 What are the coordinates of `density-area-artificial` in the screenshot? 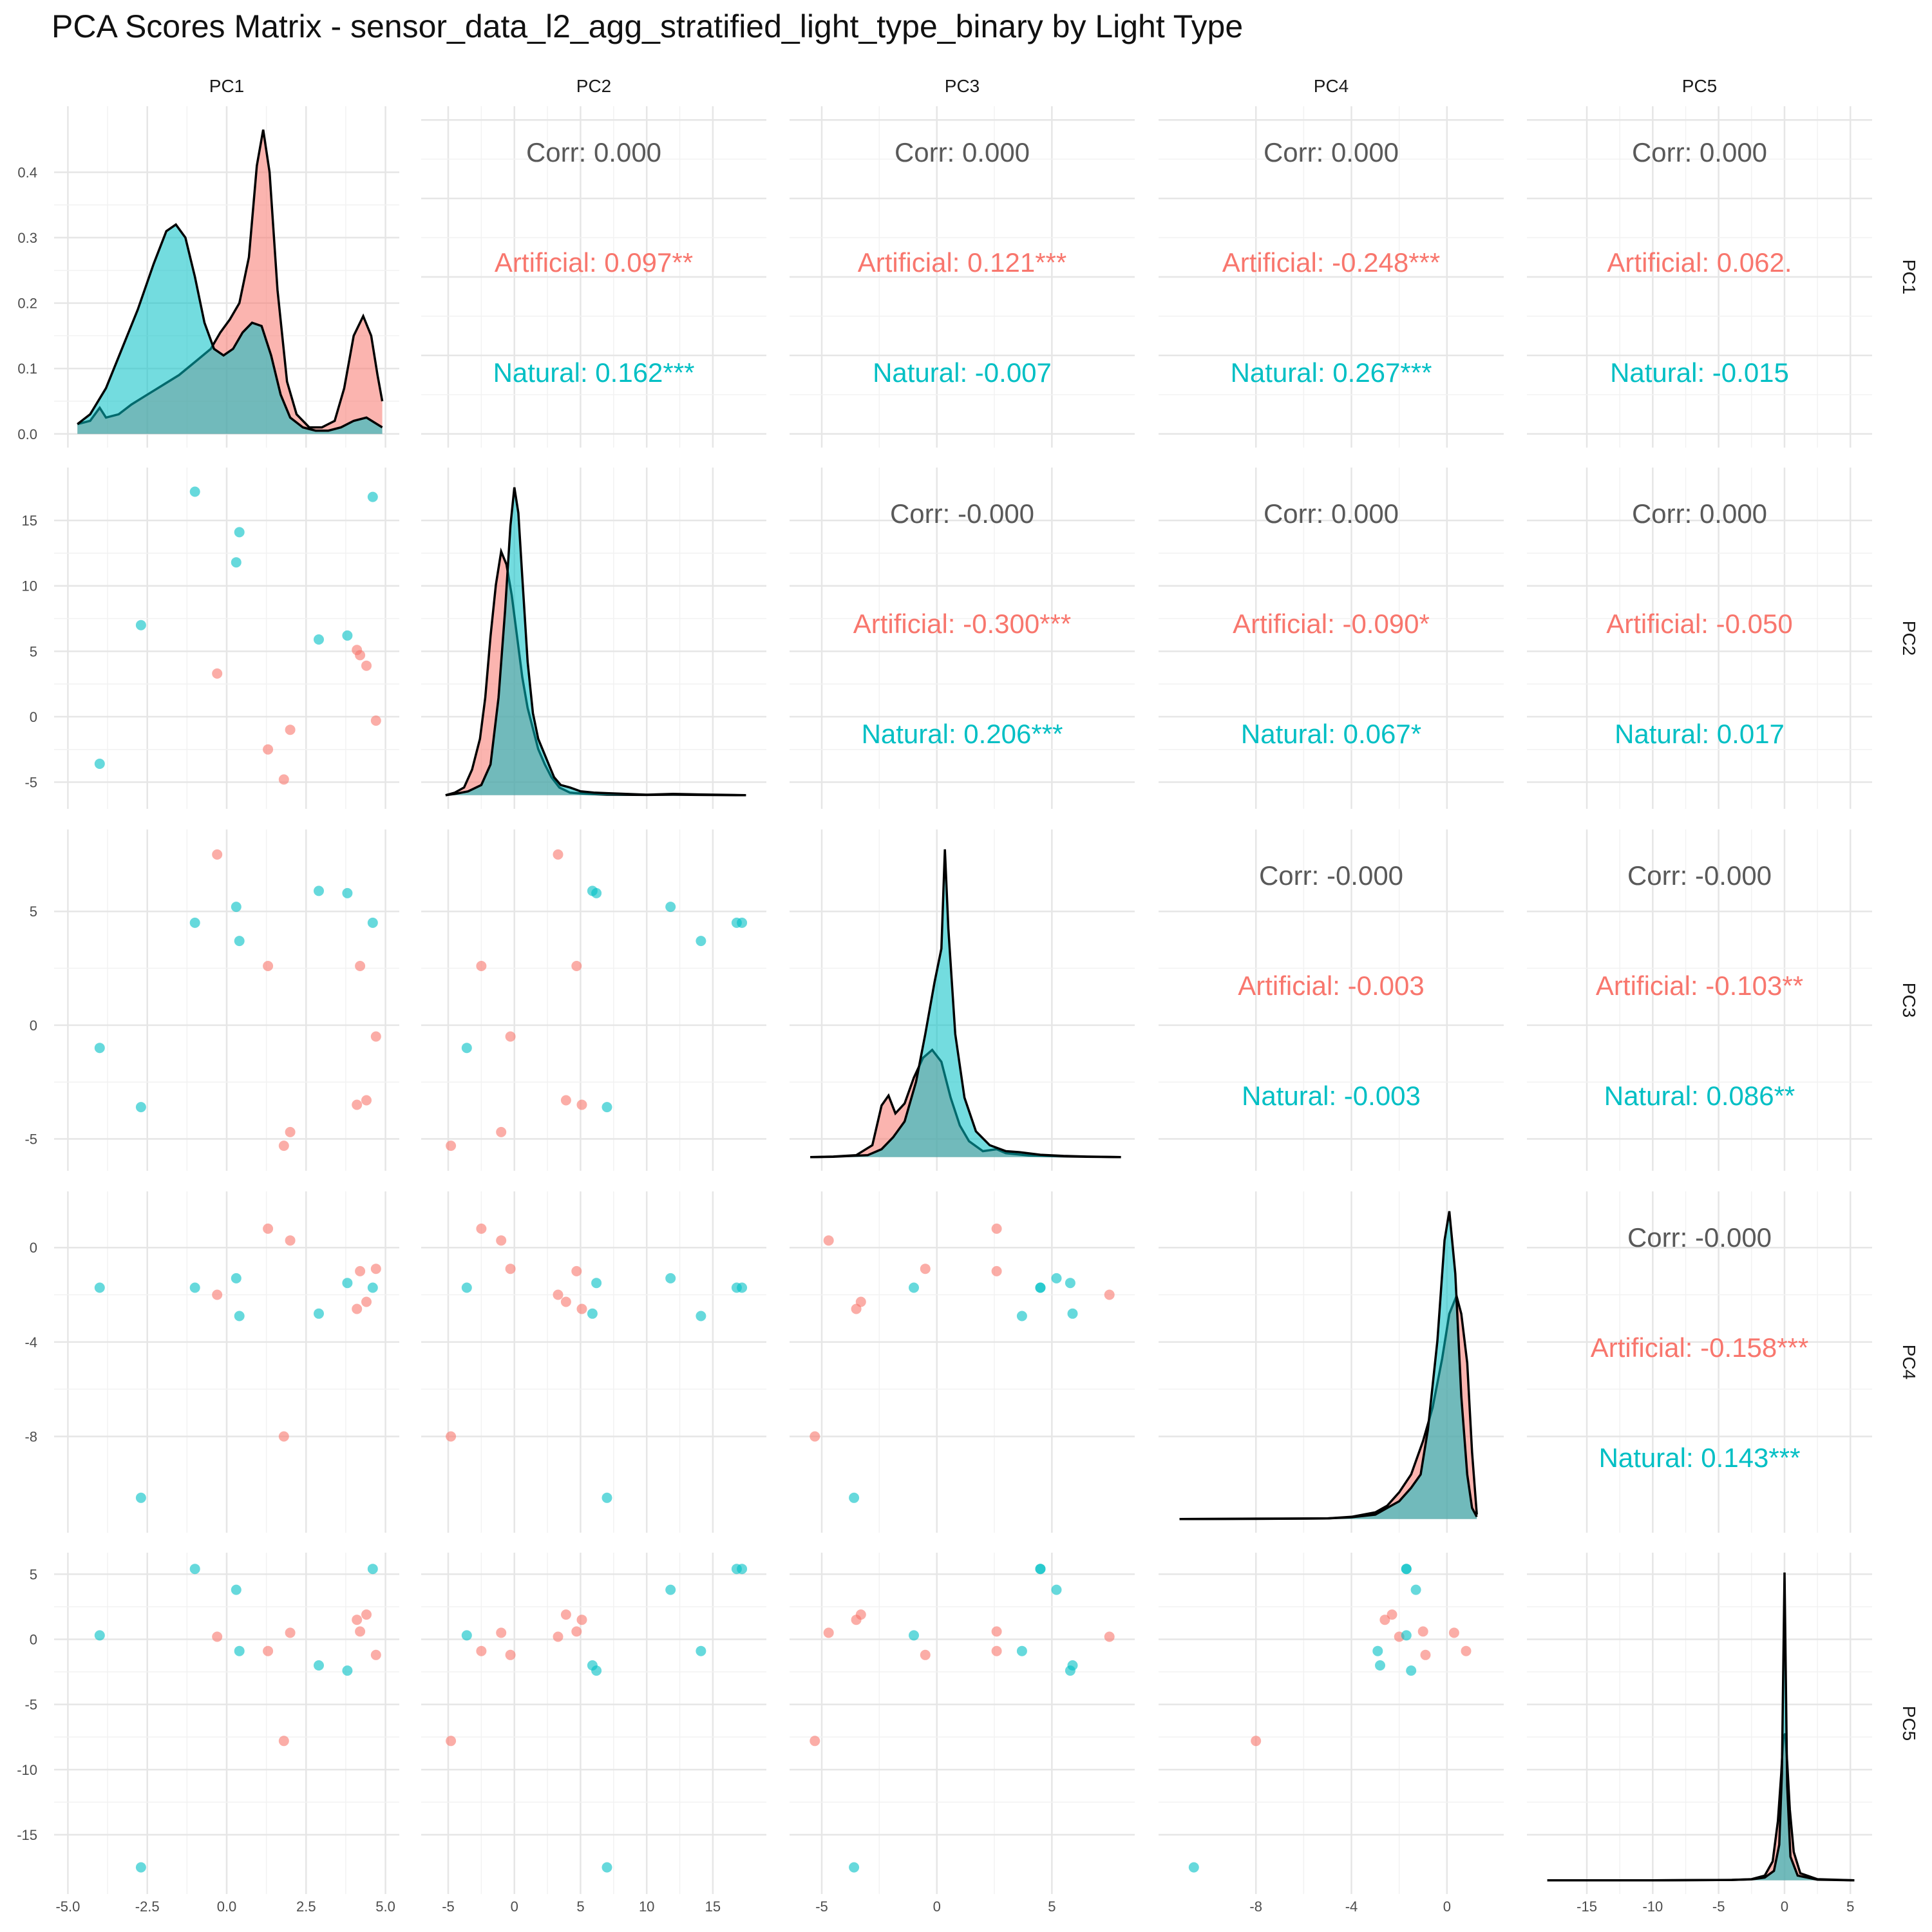 It's located at (1701, 1806).